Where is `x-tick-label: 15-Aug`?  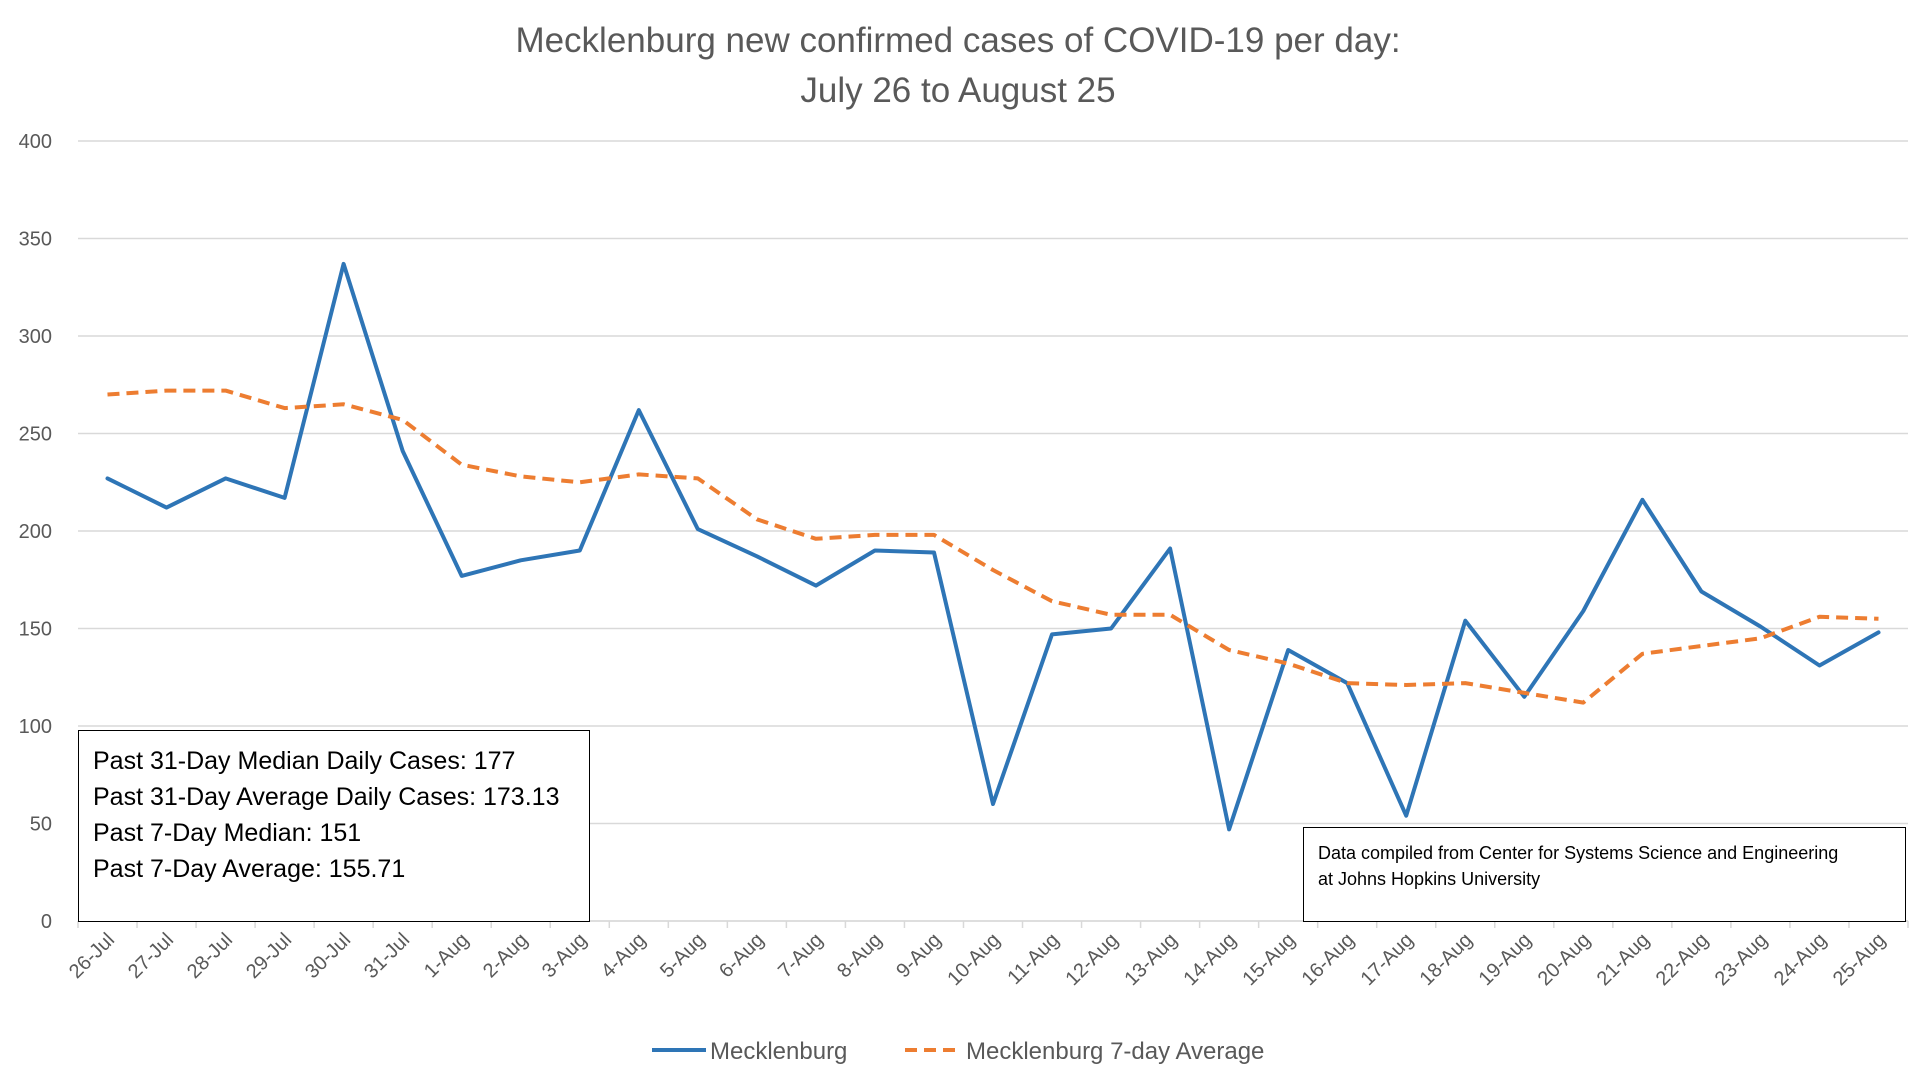 x-tick-label: 15-Aug is located at coordinates (1269, 959).